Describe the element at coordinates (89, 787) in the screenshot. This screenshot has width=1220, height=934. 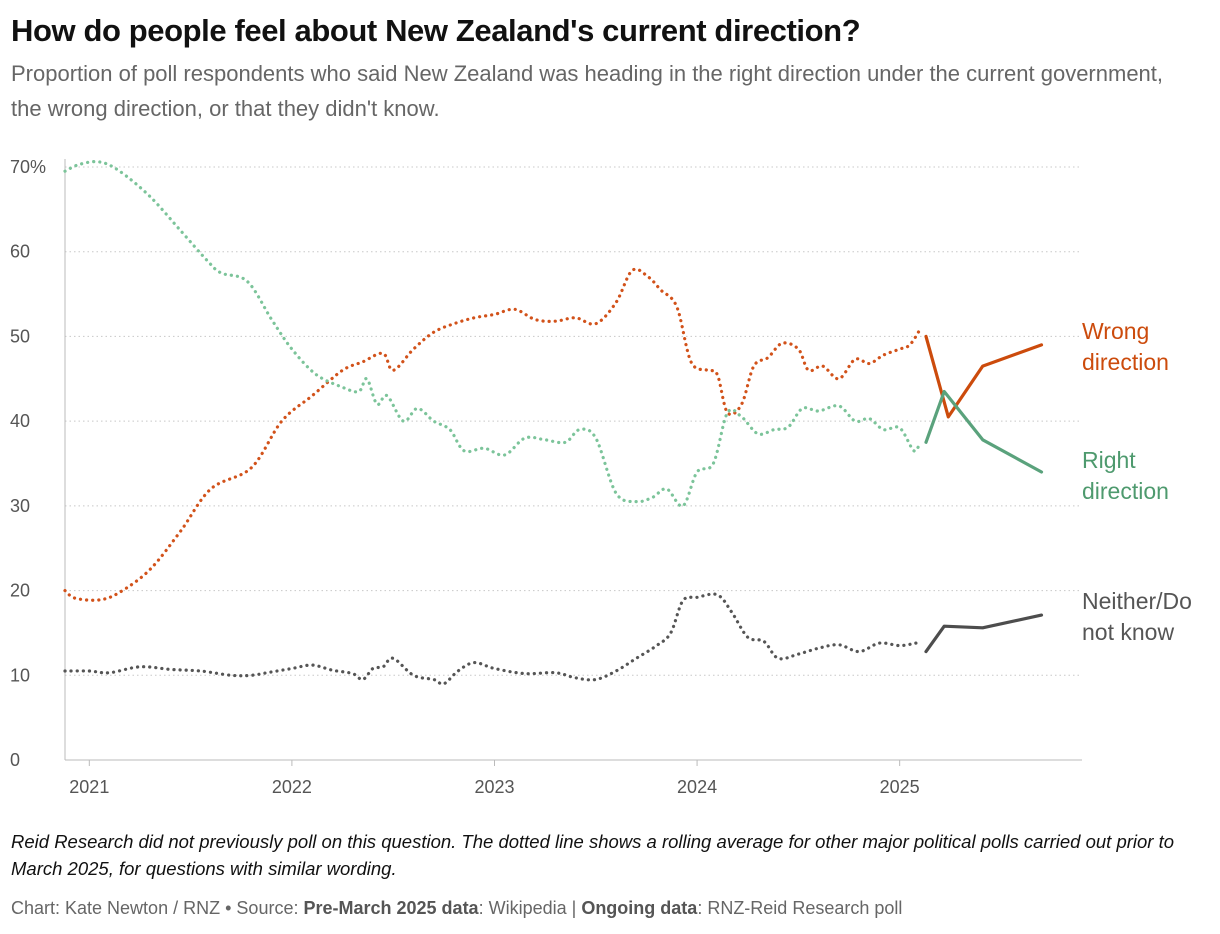
I see `x-tick-label-2021: 2021` at that location.